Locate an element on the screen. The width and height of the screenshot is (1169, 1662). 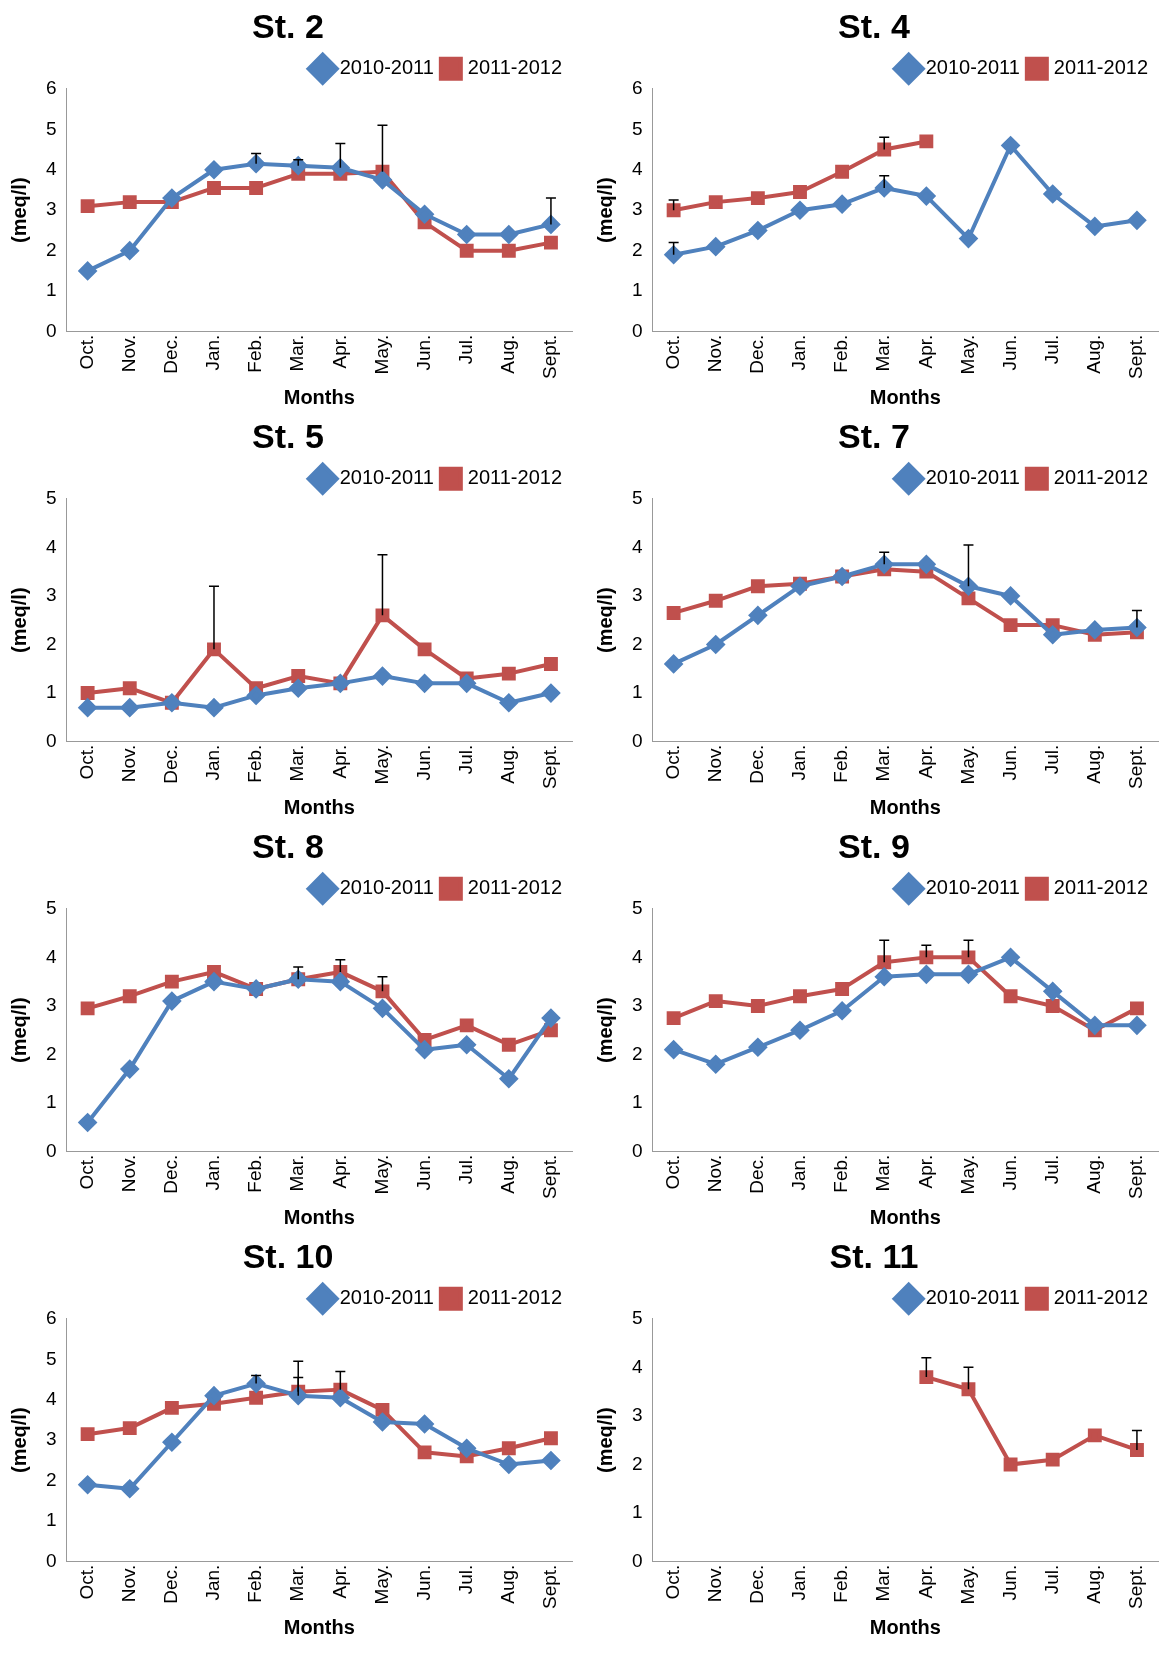
chart-title: St. 11 is located at coordinates (874, 1255).